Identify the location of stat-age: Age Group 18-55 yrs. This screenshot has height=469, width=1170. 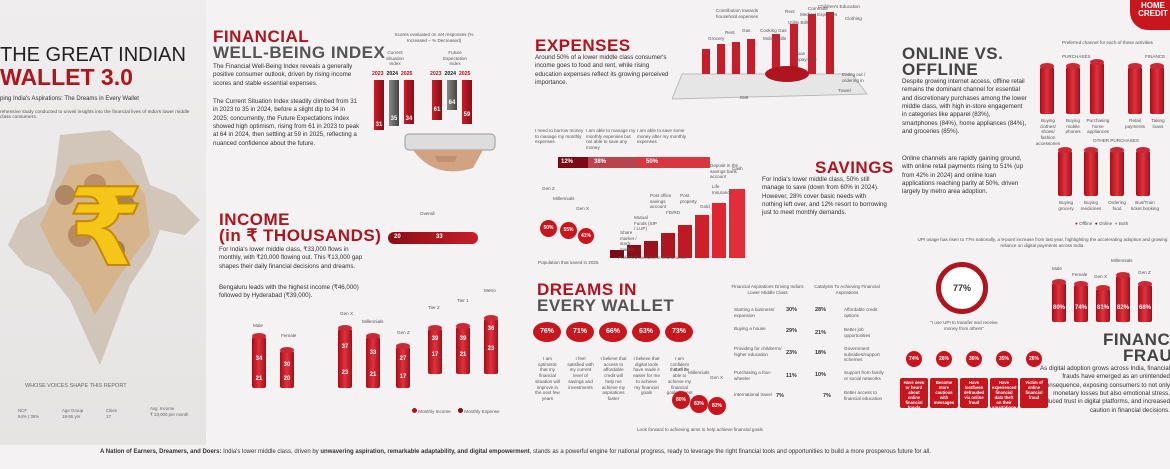
(73, 413).